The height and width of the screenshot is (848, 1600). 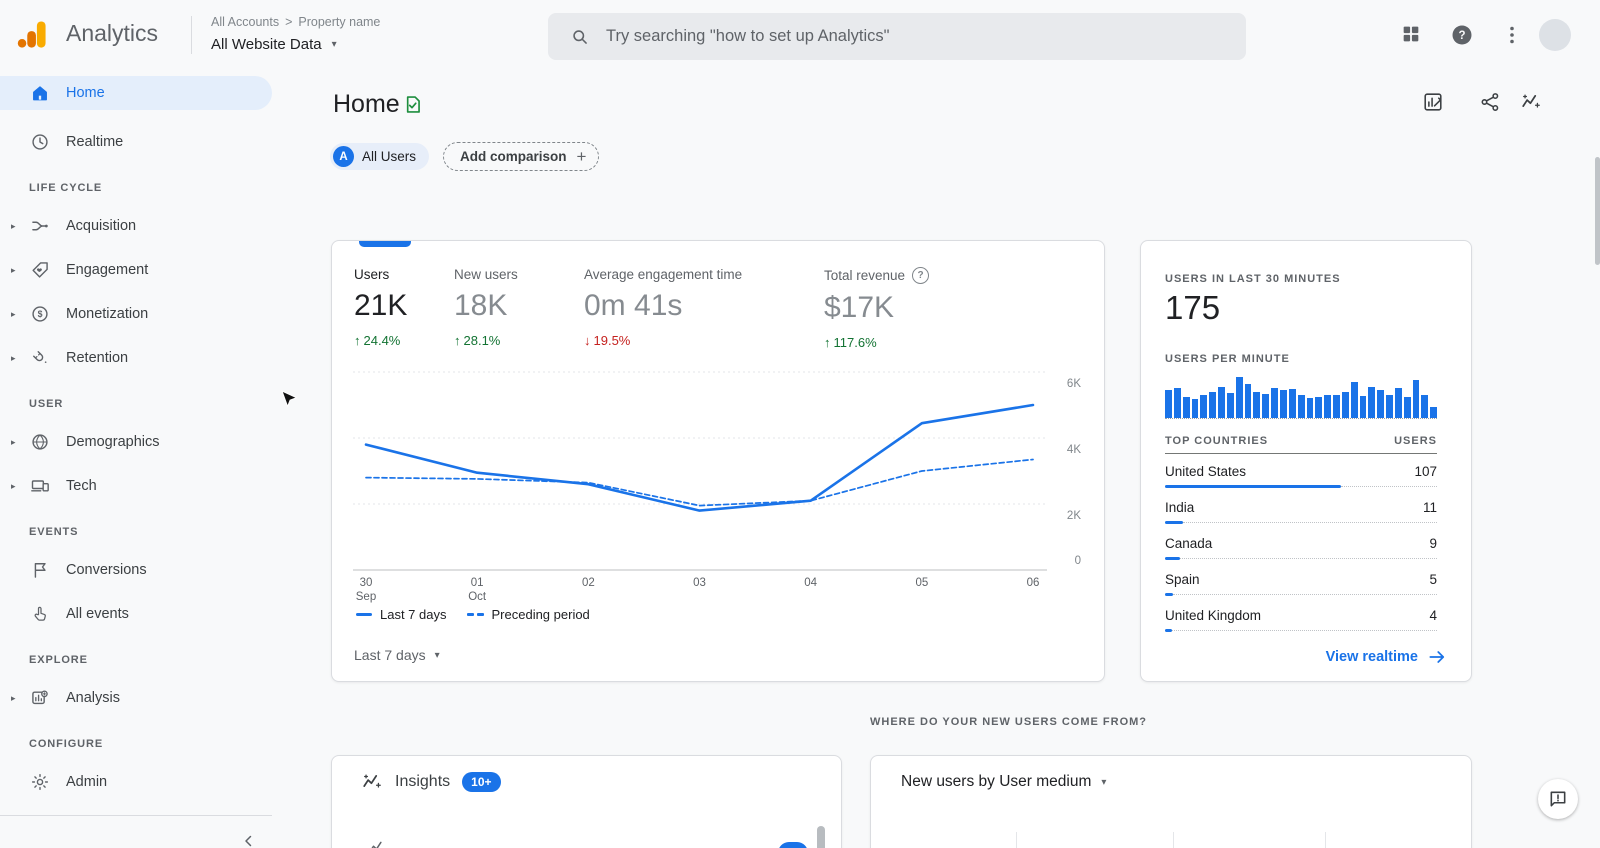 I want to click on help-icon: ?, so click(x=1462, y=35).